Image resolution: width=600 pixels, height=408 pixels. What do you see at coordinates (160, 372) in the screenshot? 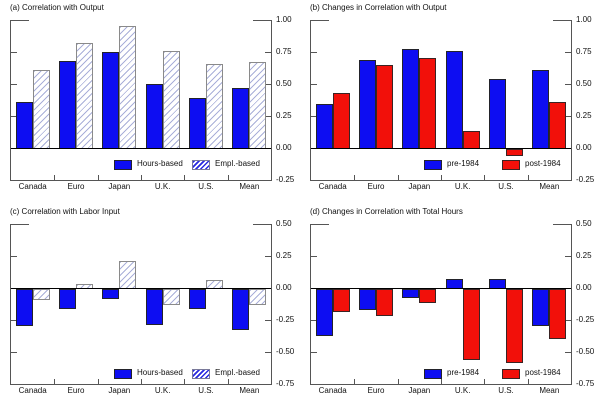
I see `legend-label: Hours-based` at bounding box center [160, 372].